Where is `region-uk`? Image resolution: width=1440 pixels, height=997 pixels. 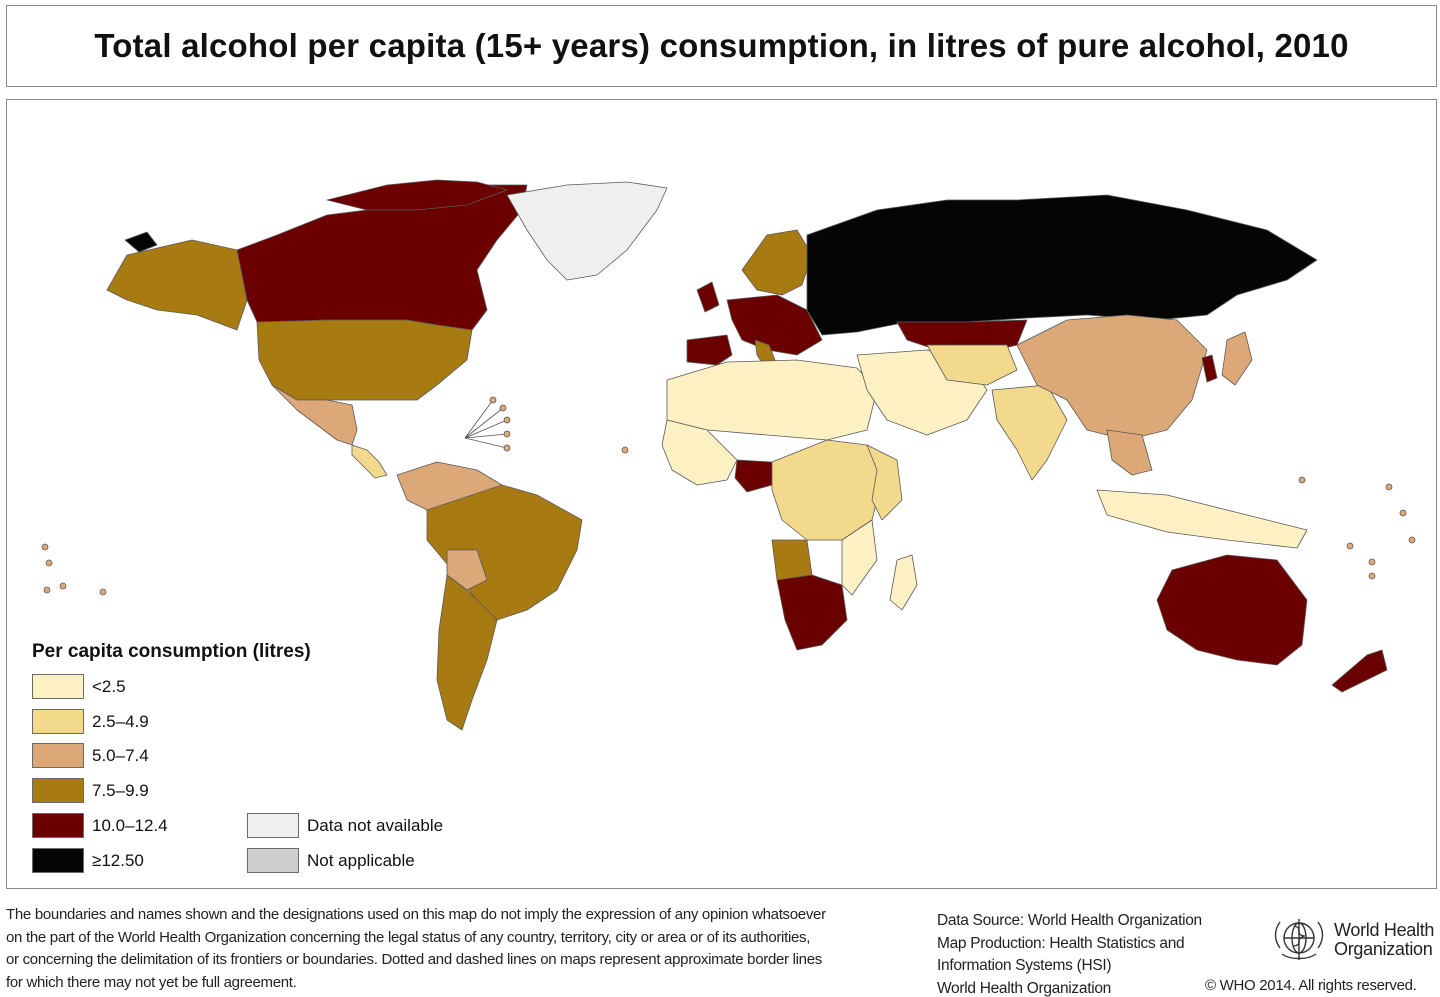 region-uk is located at coordinates (708, 297).